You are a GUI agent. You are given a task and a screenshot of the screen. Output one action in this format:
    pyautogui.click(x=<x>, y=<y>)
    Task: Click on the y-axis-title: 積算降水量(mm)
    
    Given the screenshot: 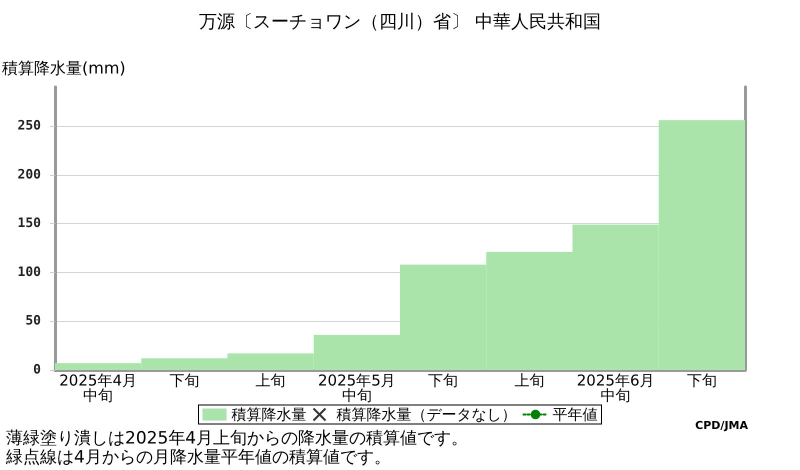 What is the action you would take?
    pyautogui.click(x=64, y=68)
    